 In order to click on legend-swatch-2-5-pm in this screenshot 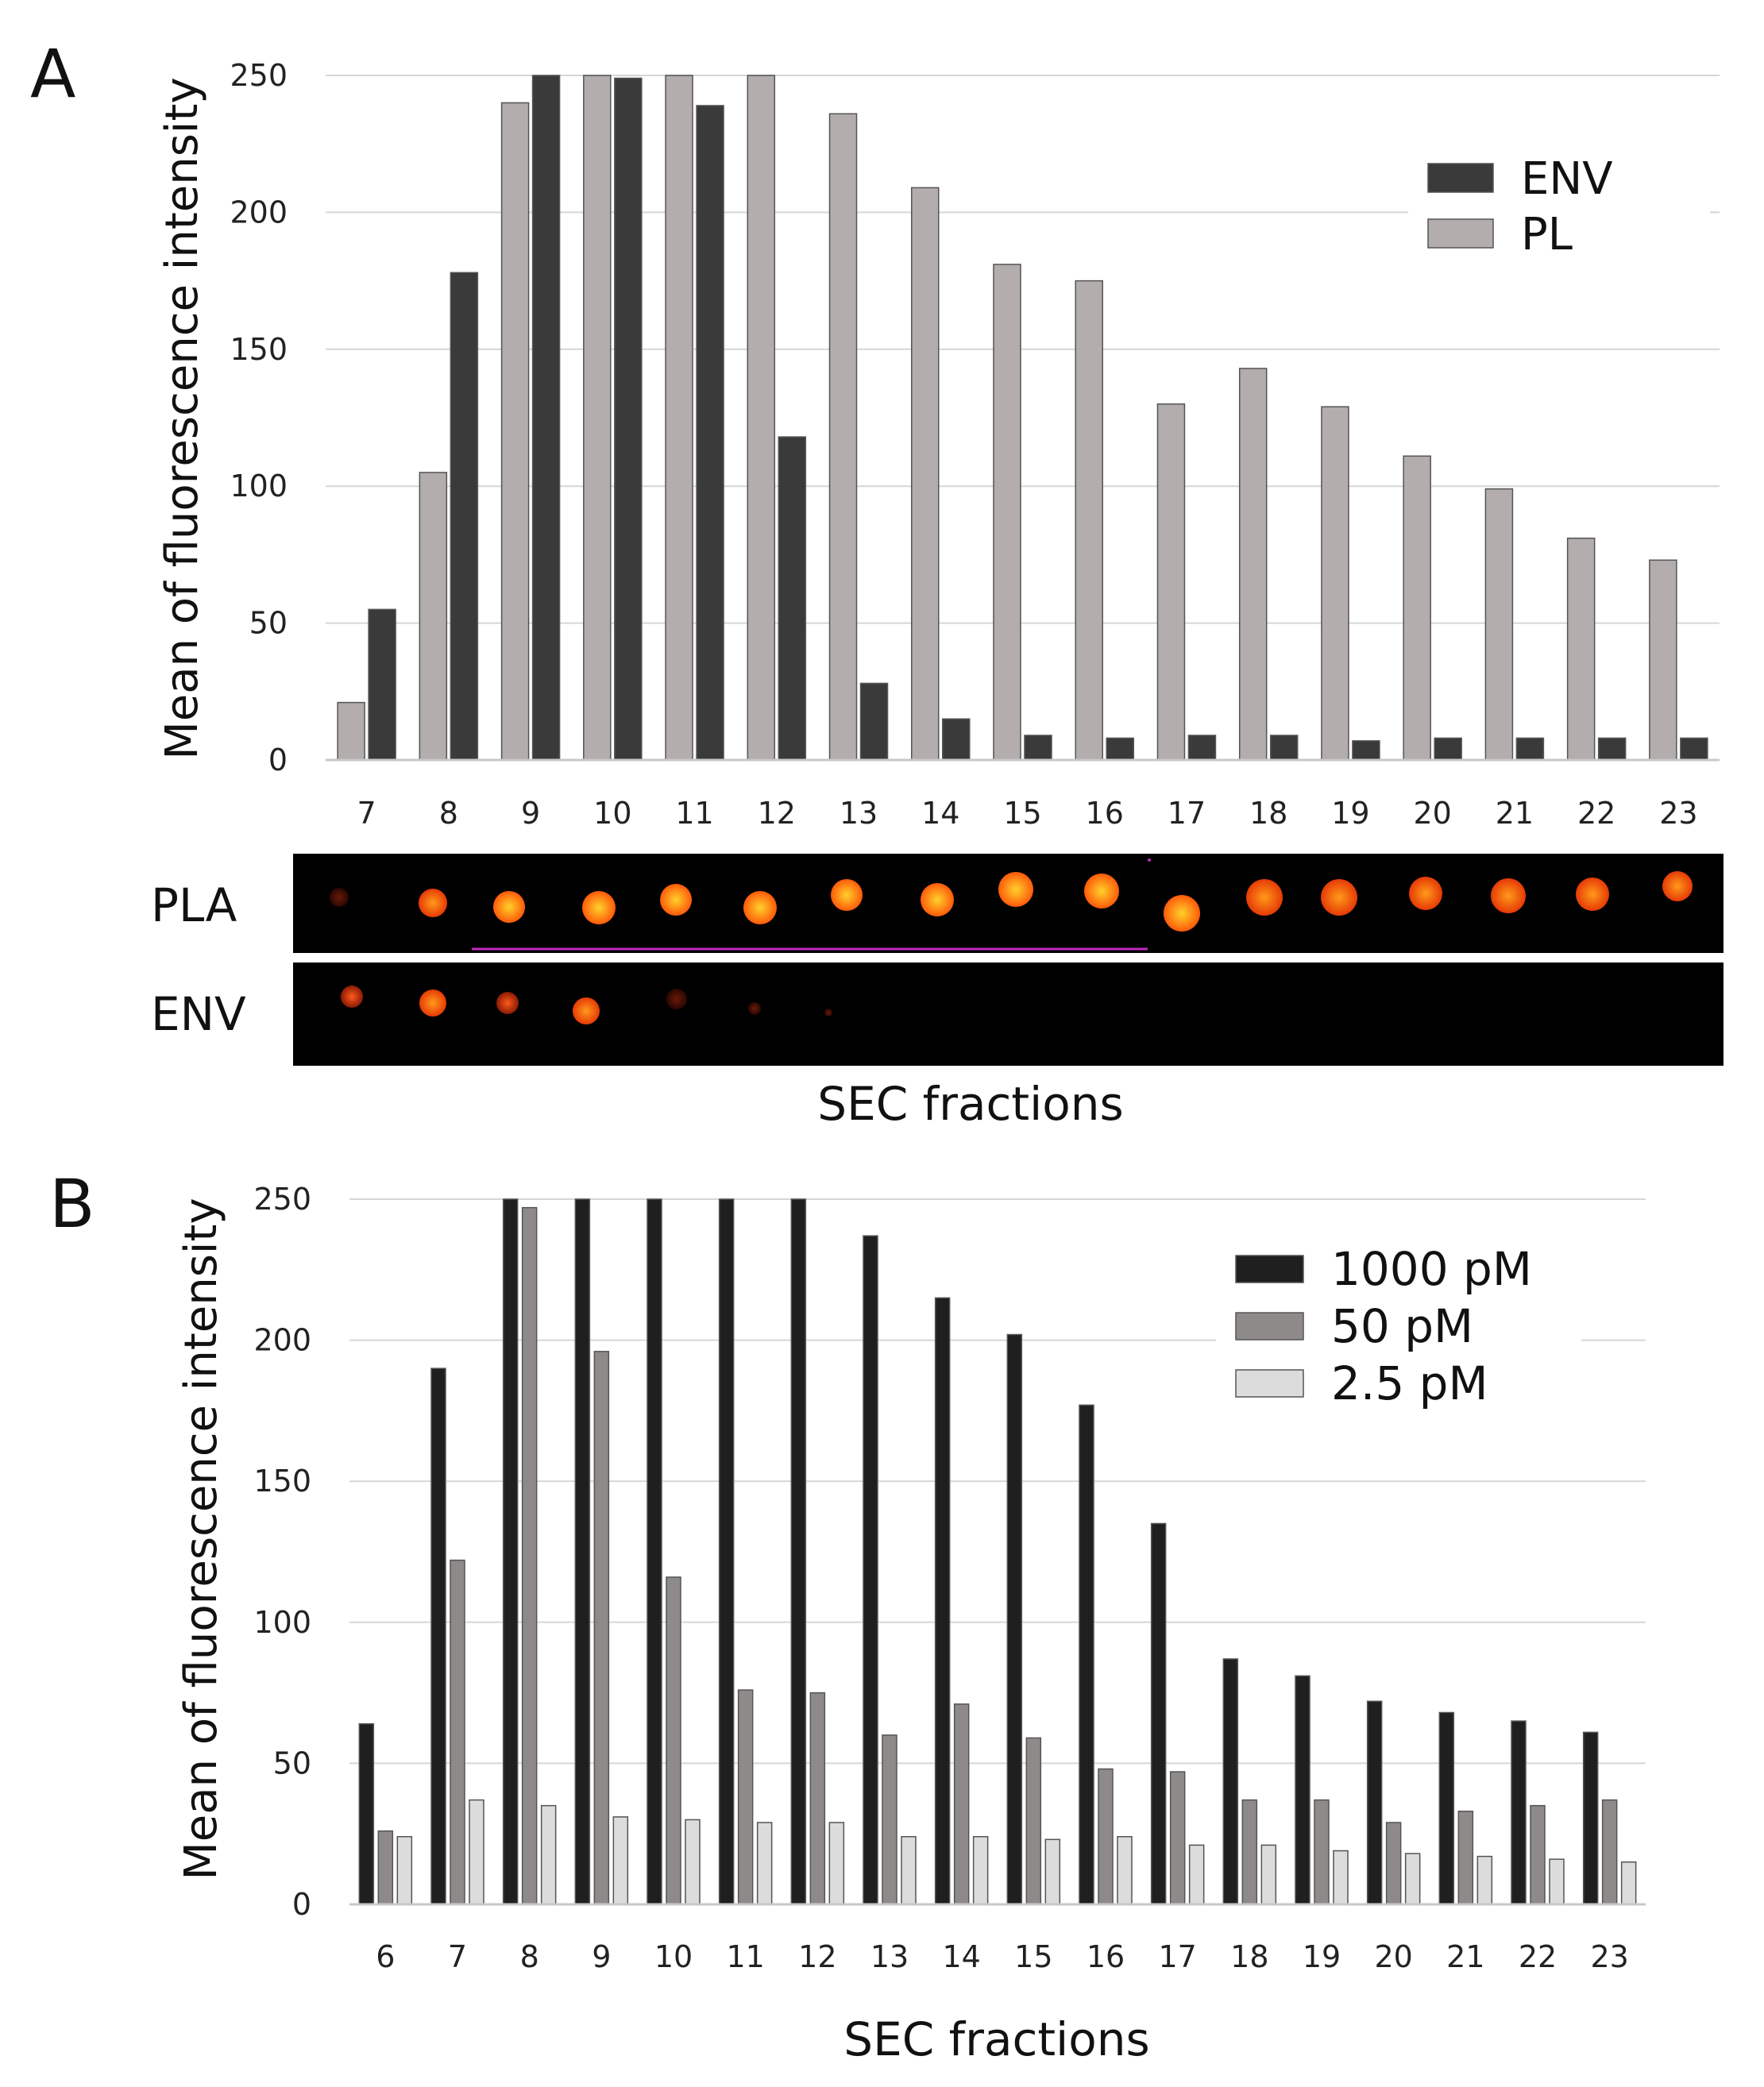, I will do `click(1269, 1384)`.